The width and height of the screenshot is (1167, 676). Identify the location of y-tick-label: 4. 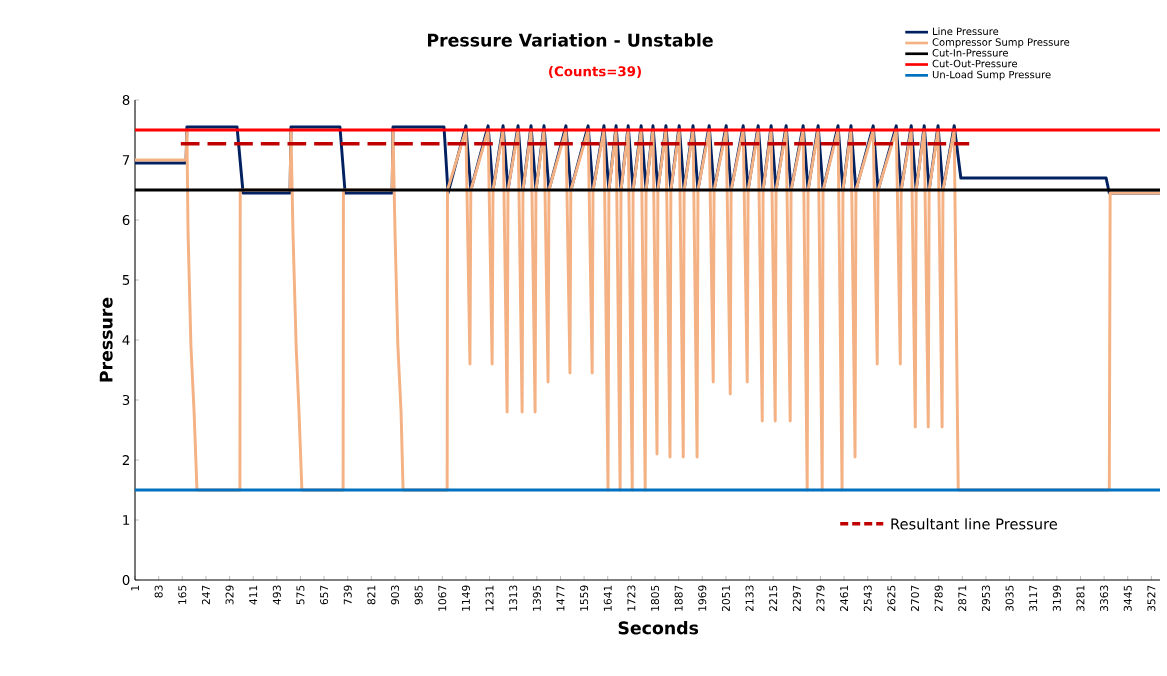
(126, 340).